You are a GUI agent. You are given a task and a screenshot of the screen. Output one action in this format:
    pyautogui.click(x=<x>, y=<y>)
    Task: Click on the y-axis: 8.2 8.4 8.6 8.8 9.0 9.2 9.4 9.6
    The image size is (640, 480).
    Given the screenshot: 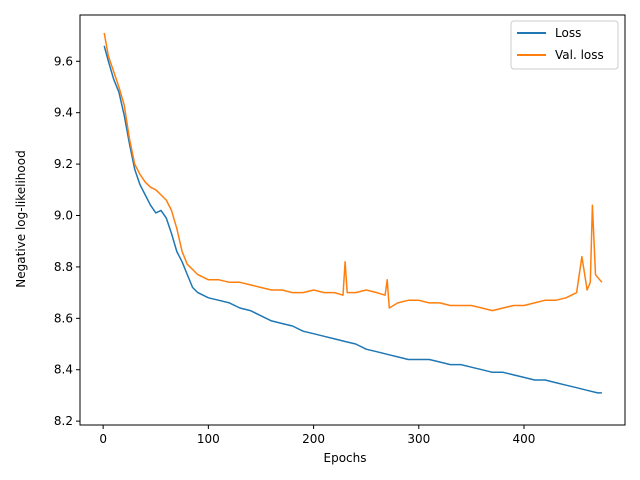 What is the action you would take?
    pyautogui.click(x=67, y=241)
    